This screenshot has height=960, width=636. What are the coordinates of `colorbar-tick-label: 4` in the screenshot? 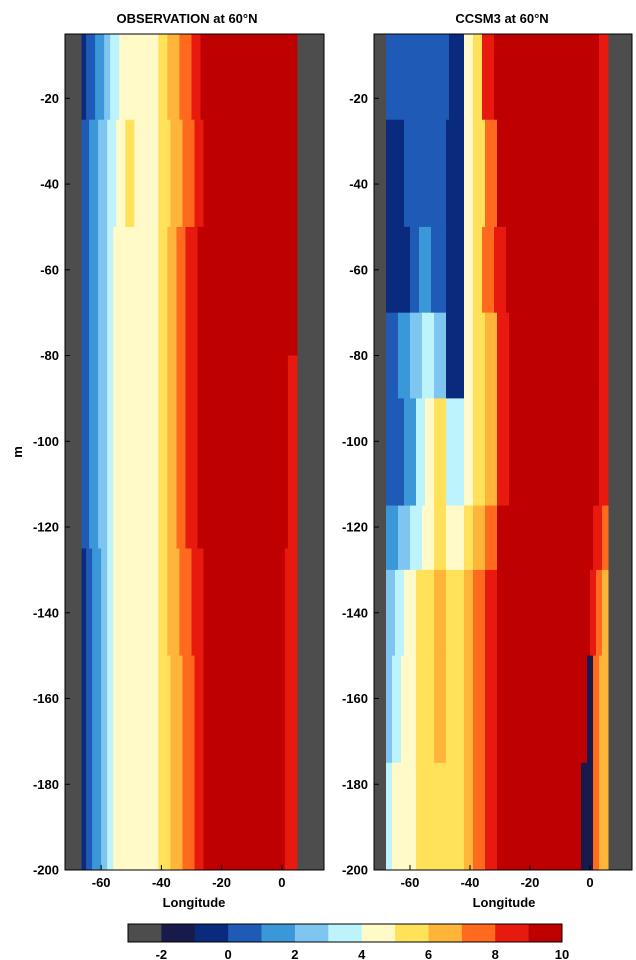 It's located at (362, 953).